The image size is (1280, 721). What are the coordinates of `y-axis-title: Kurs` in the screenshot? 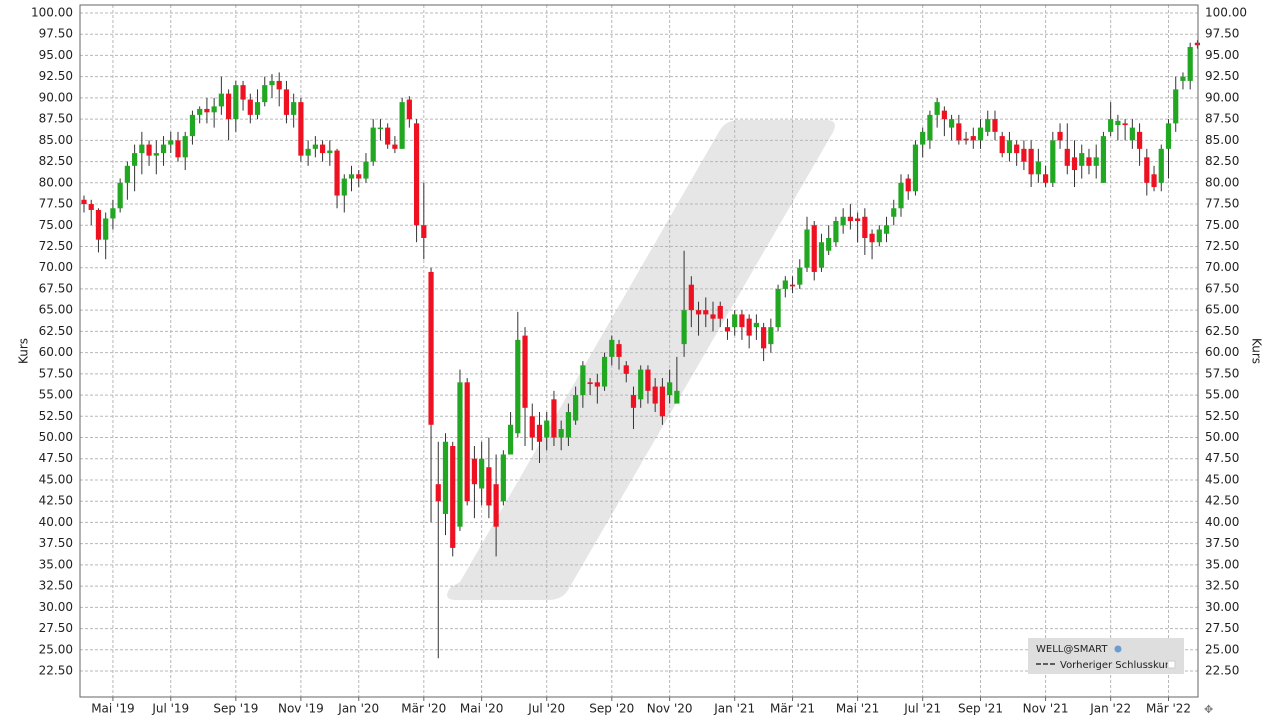 It's located at (24, 351).